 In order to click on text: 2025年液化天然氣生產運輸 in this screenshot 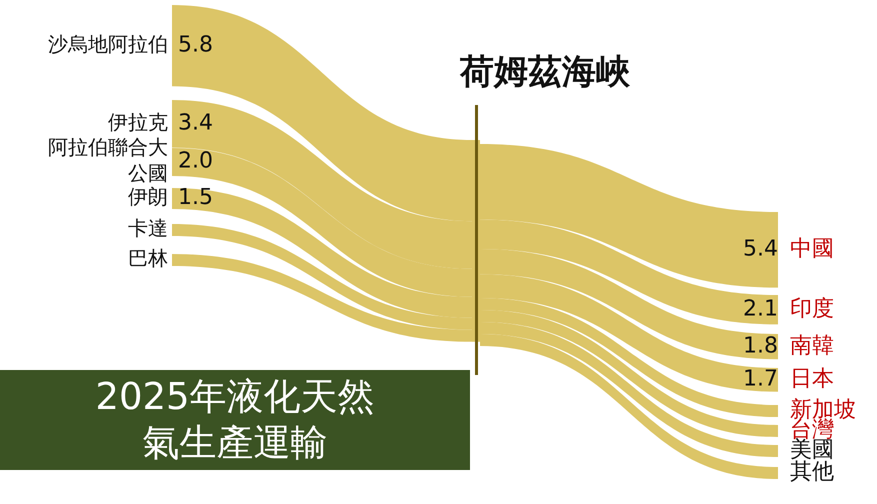, I will do `click(235, 420)`.